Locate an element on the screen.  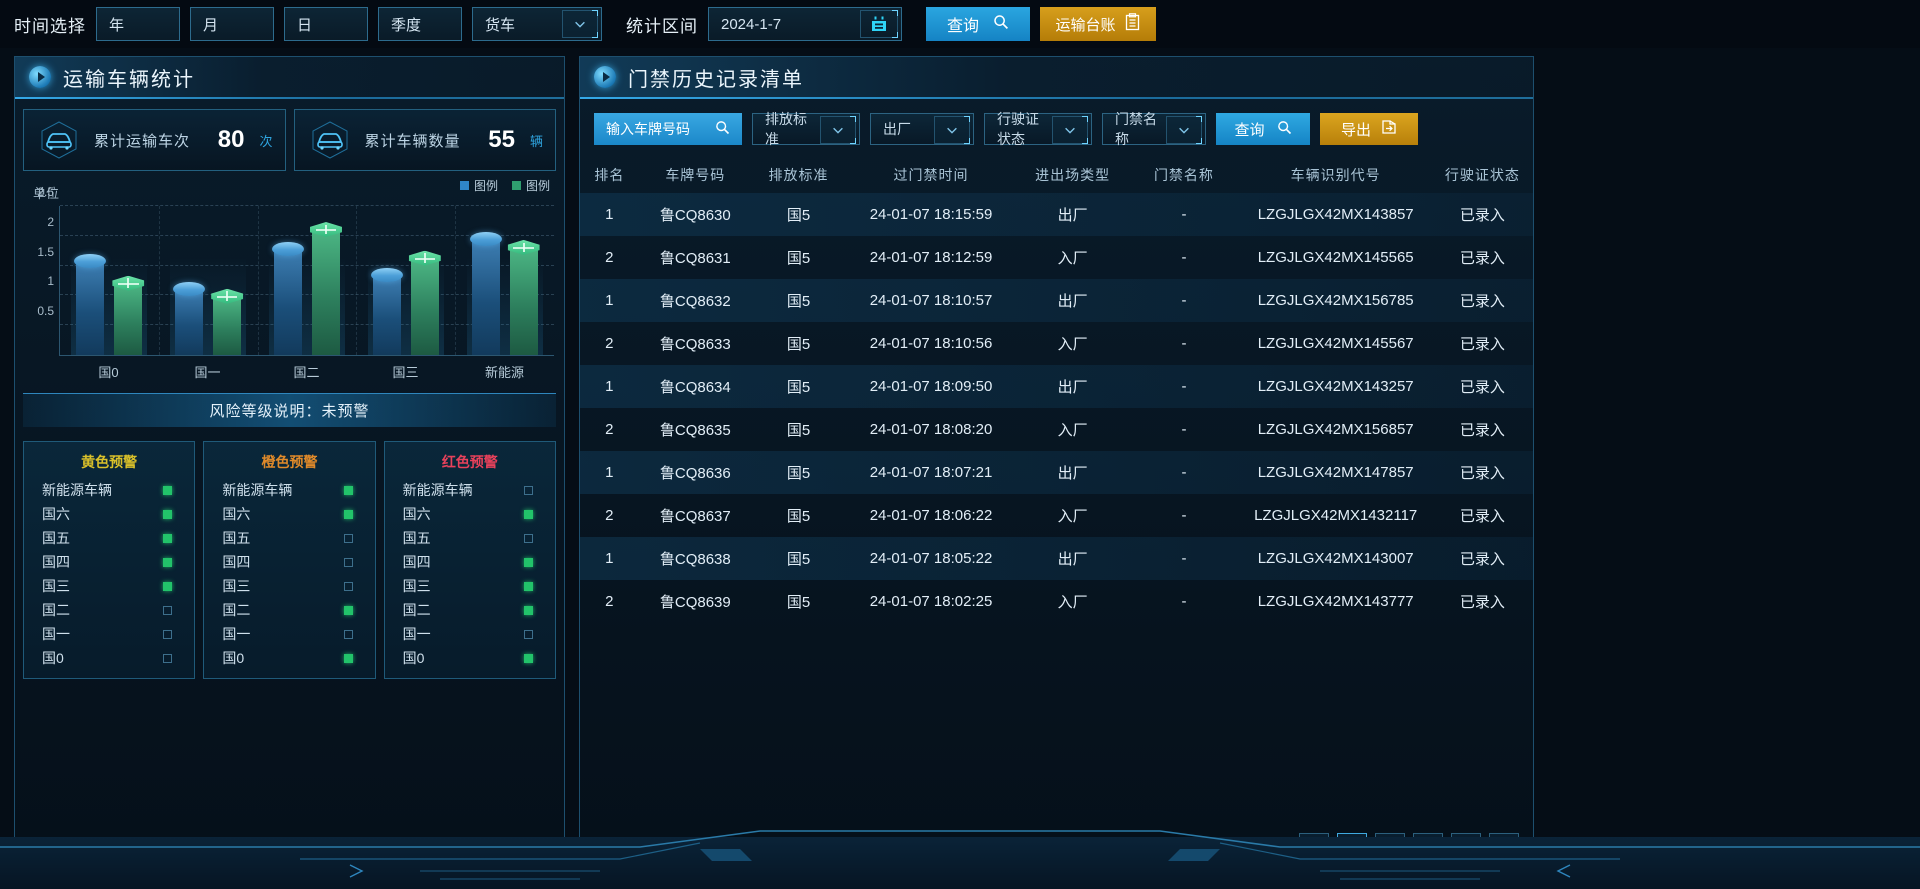
month-field: 月 is located at coordinates (232, 24).